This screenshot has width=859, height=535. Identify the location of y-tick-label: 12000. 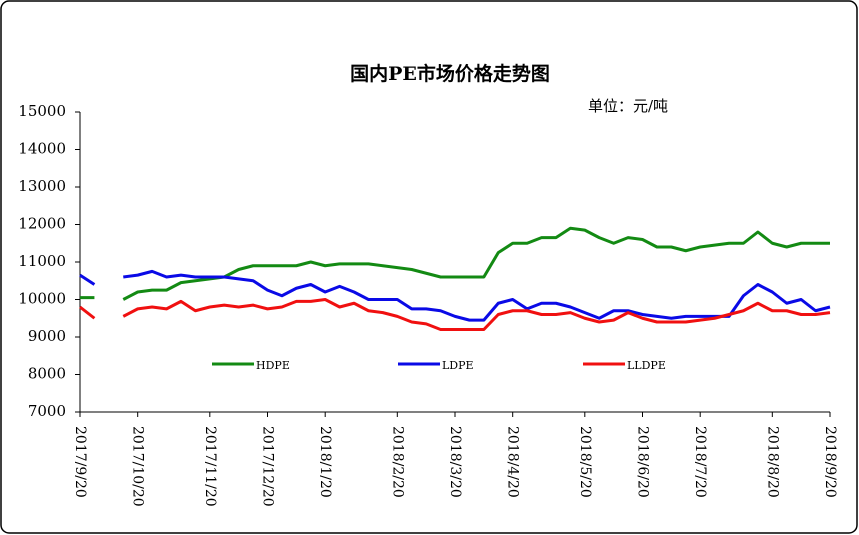
(42, 224).